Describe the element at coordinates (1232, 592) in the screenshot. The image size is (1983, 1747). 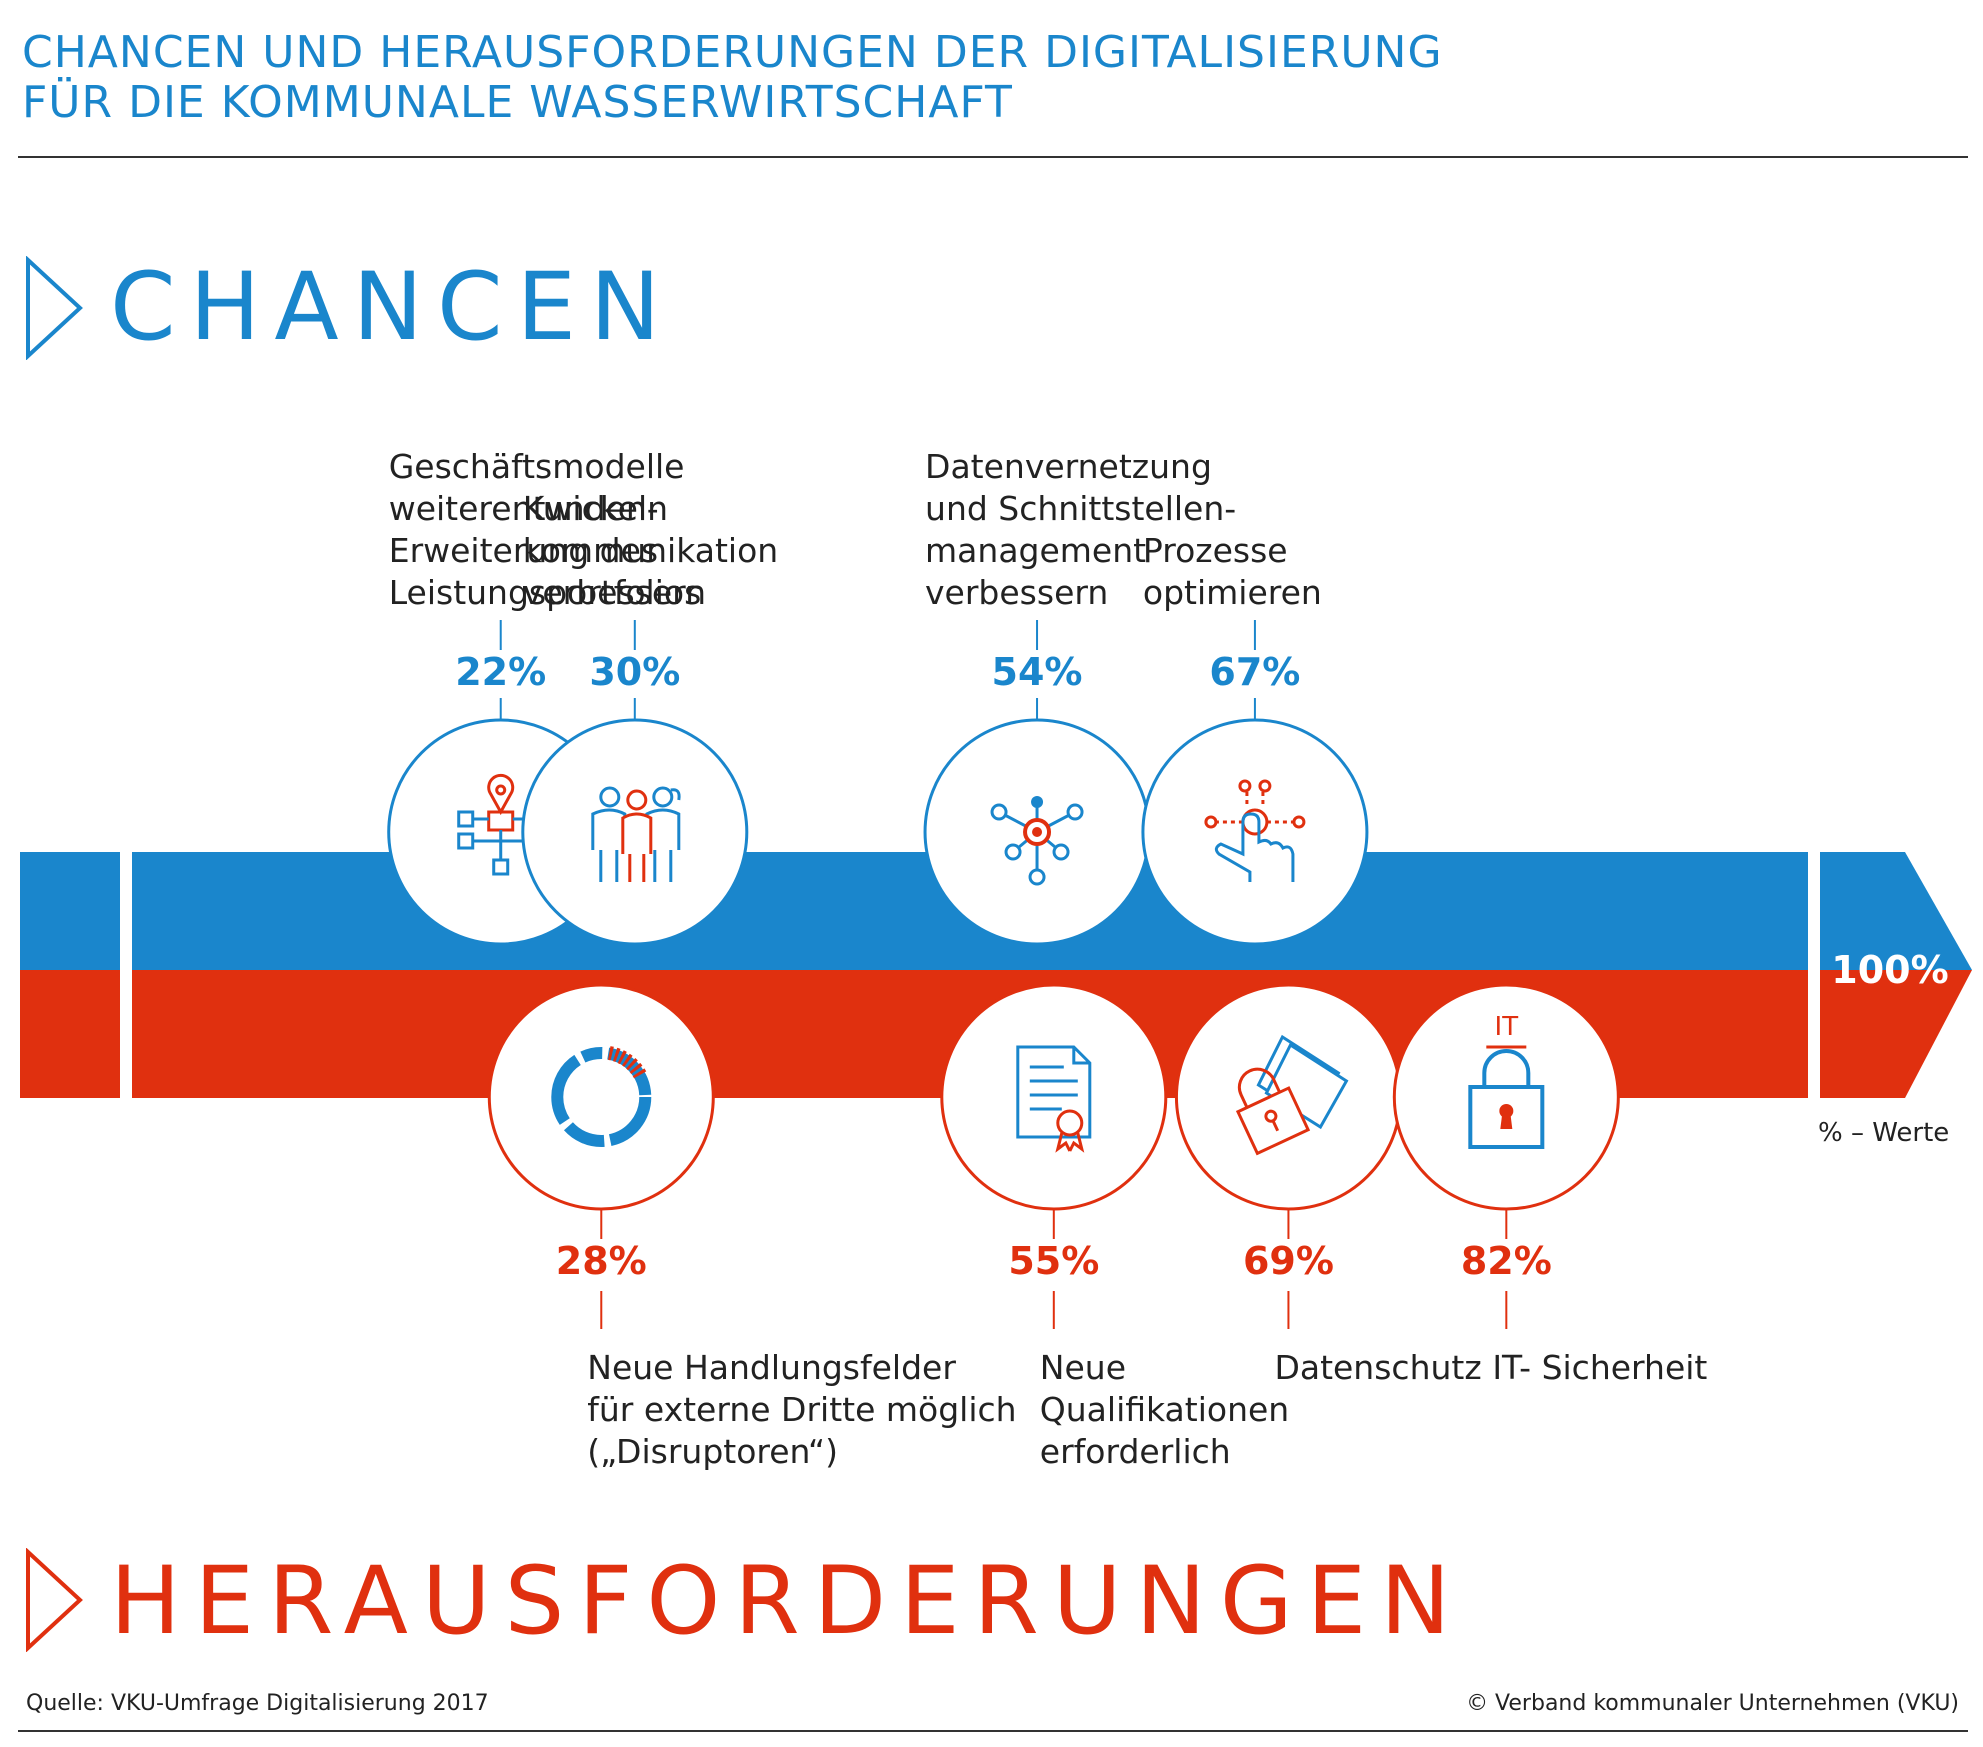
I see `category-label: optimieren` at that location.